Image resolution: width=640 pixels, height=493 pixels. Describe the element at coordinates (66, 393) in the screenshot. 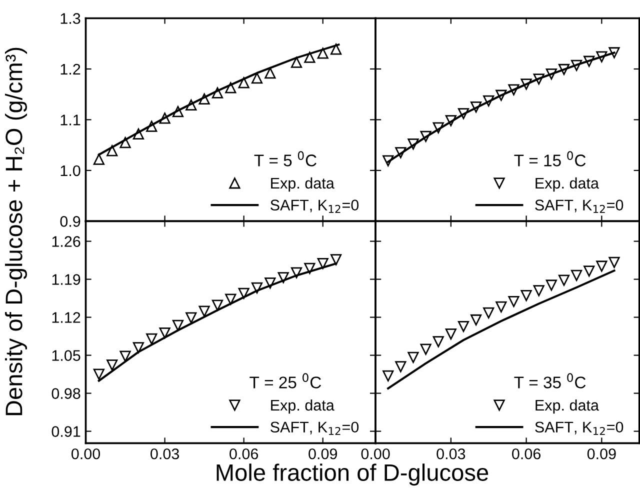

I see `y-tick-label: 0.98` at that location.